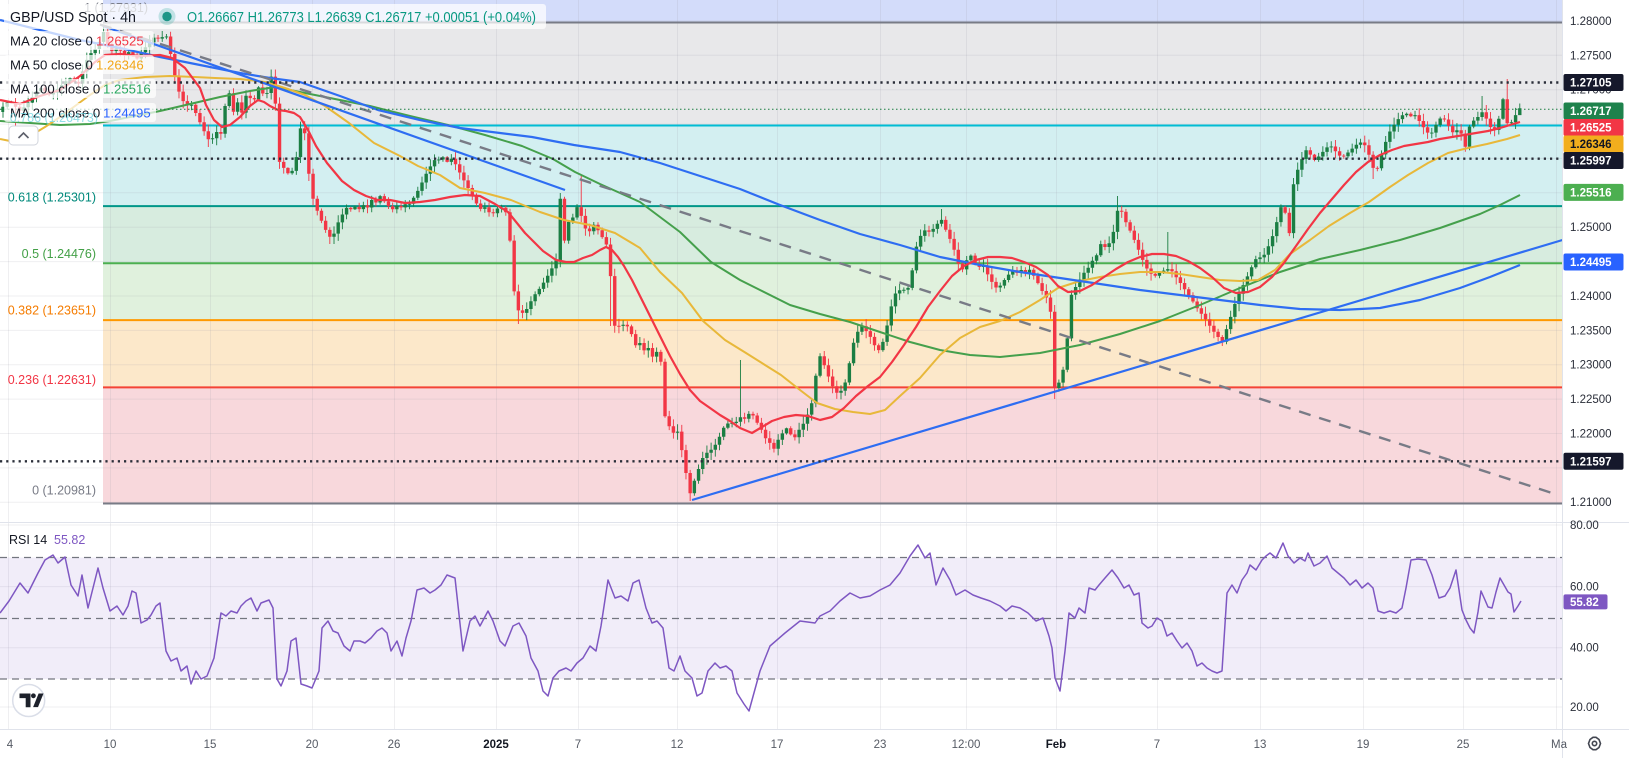 Image resolution: width=1629 pixels, height=758 pixels. Describe the element at coordinates (52, 198) in the screenshot. I see `svg-text: 0.618 (1.25301)` at that location.